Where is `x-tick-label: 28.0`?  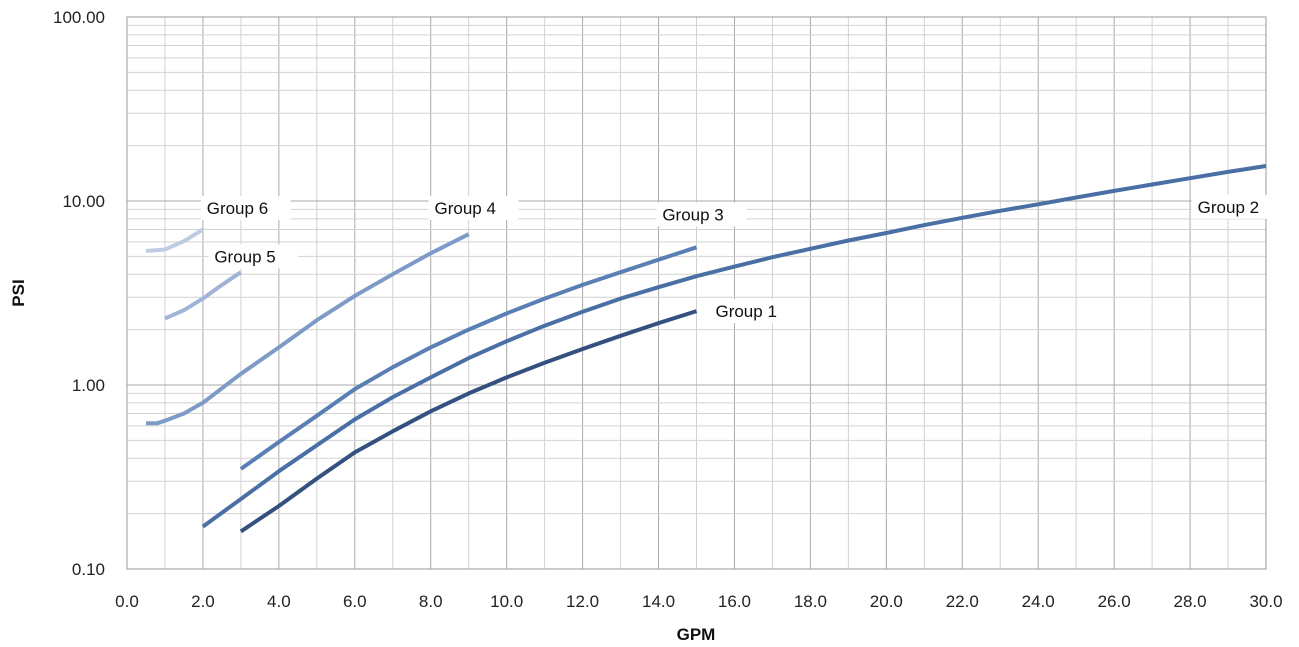 x-tick-label: 28.0 is located at coordinates (1190, 601).